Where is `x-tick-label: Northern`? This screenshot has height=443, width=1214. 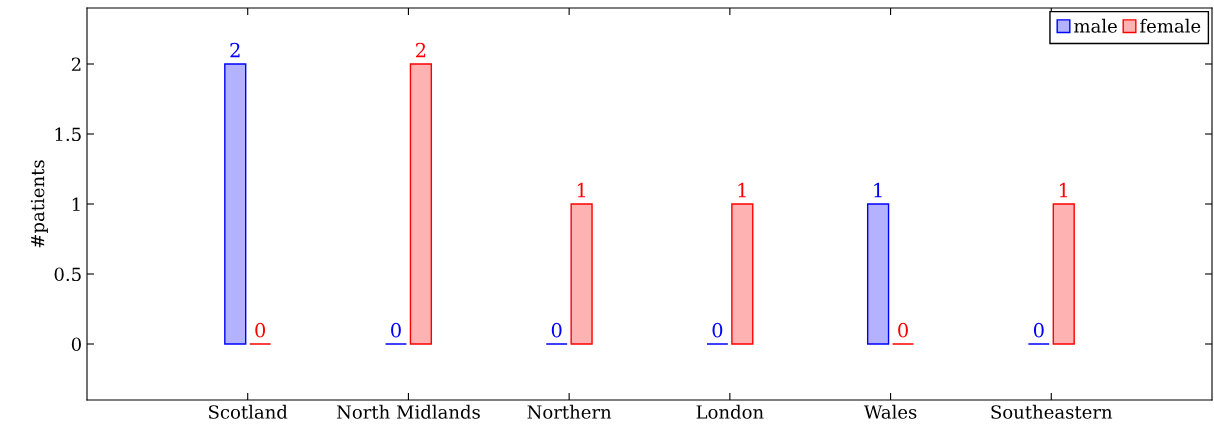 x-tick-label: Northern is located at coordinates (569, 411).